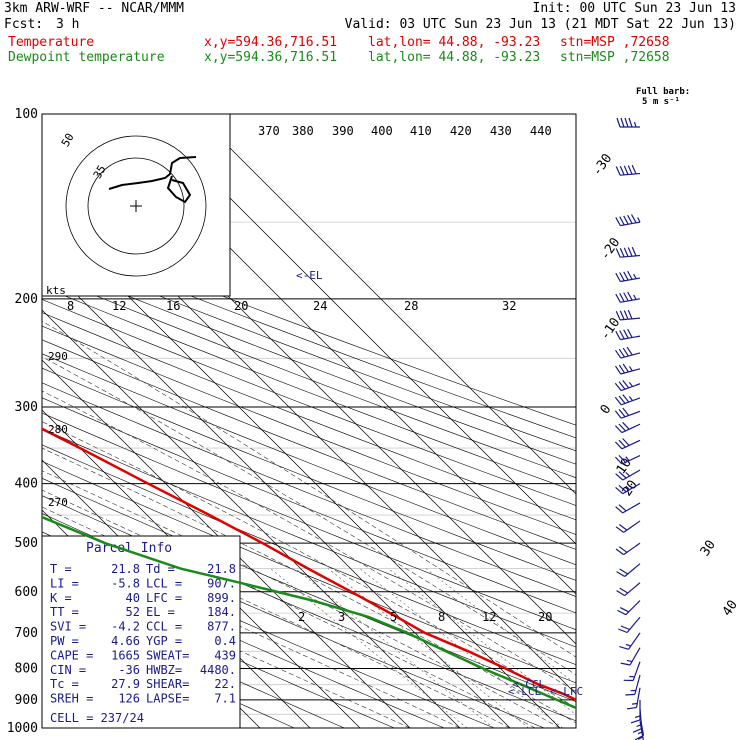 The image size is (740, 740). Describe the element at coordinates (708, 548) in the screenshot. I see `temperature-axis-label: 30` at that location.